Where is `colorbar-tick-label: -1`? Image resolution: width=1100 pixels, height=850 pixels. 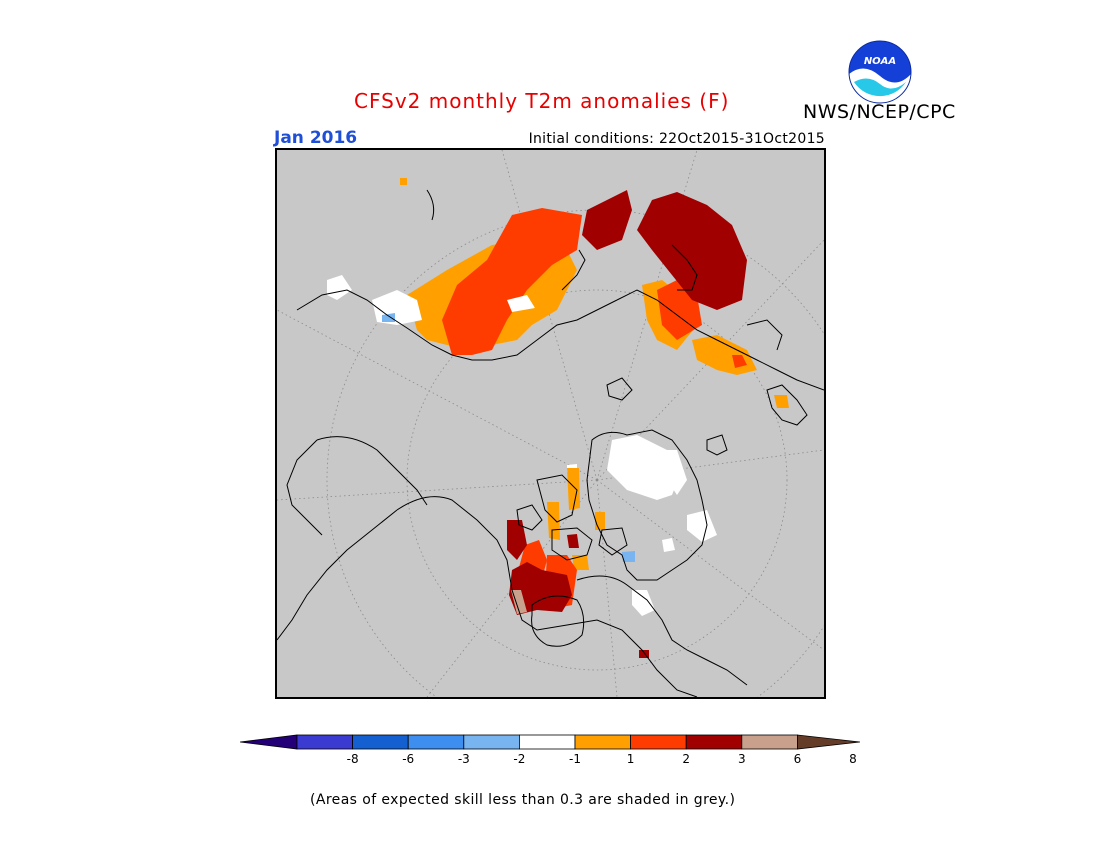
colorbar-tick-label: -1 is located at coordinates (575, 759).